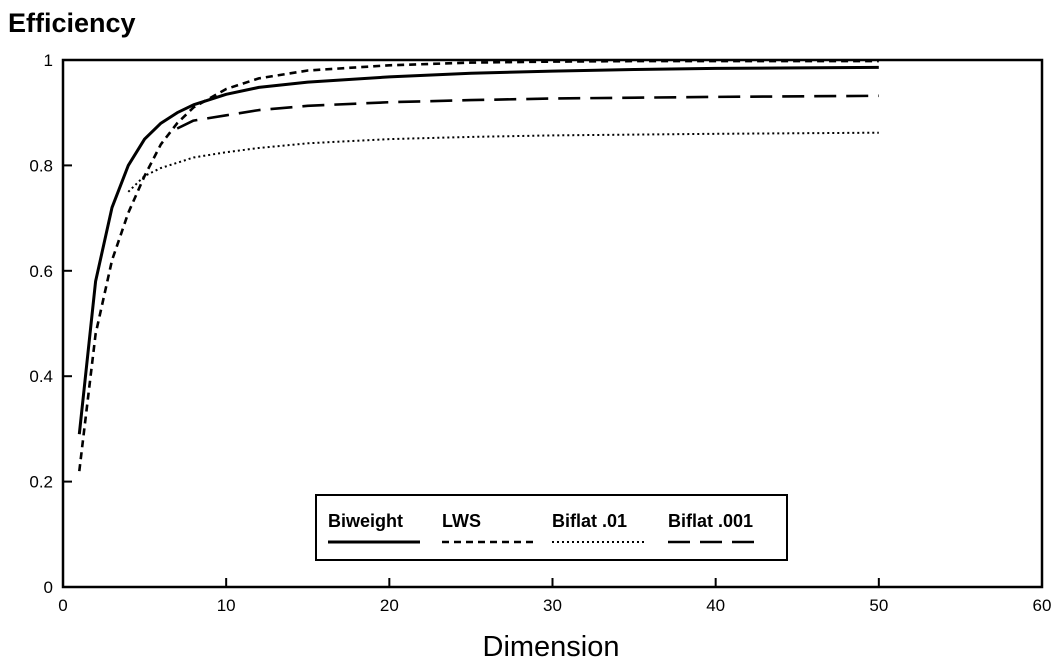 This screenshot has width=1063, height=661. What do you see at coordinates (41, 376) in the screenshot?
I see `y-tick-label: 0.4` at bounding box center [41, 376].